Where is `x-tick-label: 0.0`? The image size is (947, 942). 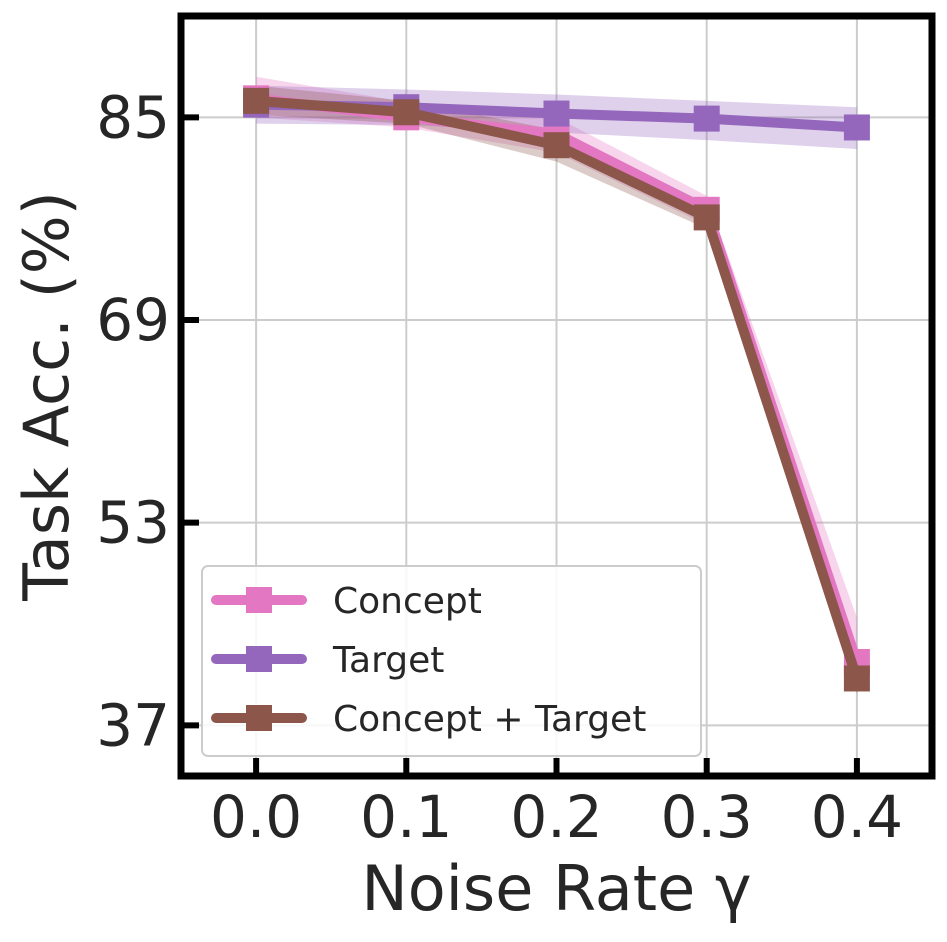
x-tick-label: 0.0 is located at coordinates (256, 817).